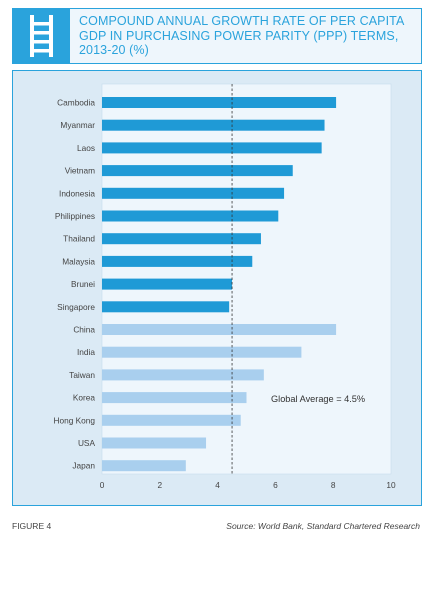 This screenshot has height=600, width=434. What do you see at coordinates (202, 352) in the screenshot?
I see `bar-india` at bounding box center [202, 352].